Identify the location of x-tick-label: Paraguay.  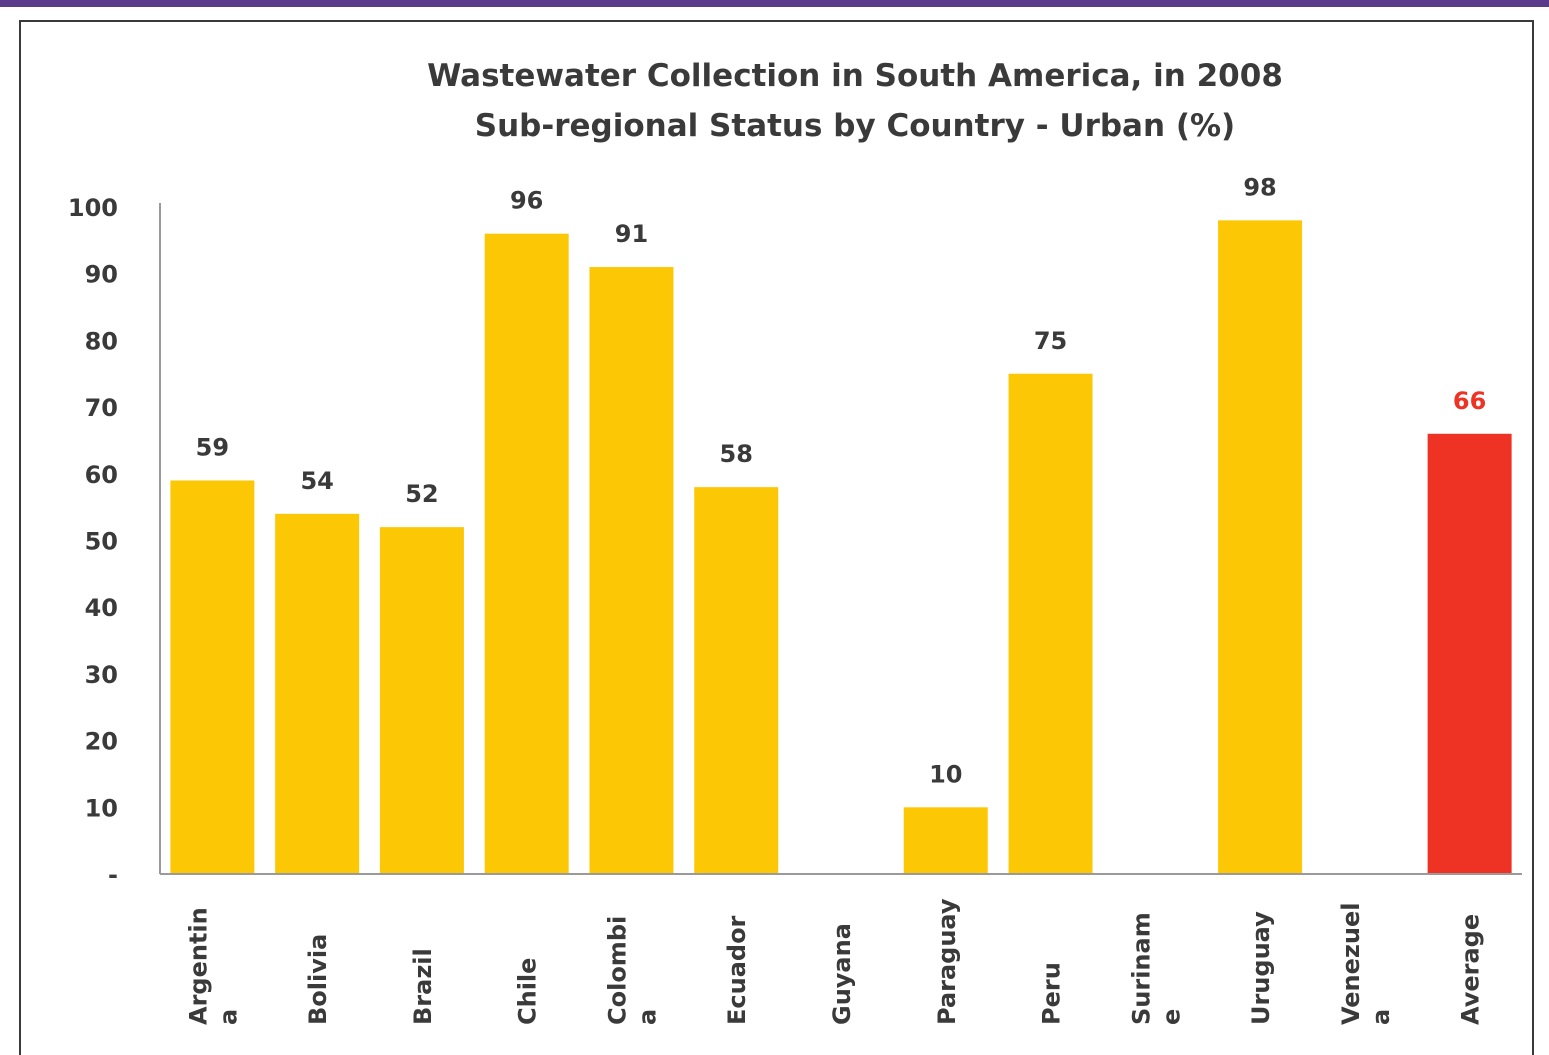
(947, 961).